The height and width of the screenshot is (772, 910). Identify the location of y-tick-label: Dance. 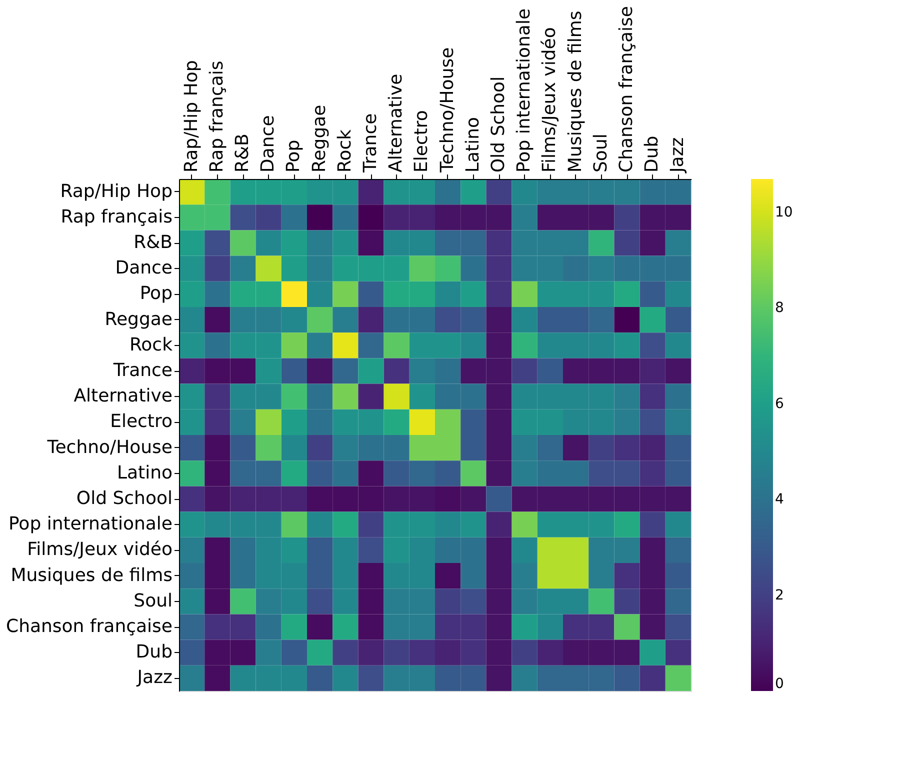
(143, 268).